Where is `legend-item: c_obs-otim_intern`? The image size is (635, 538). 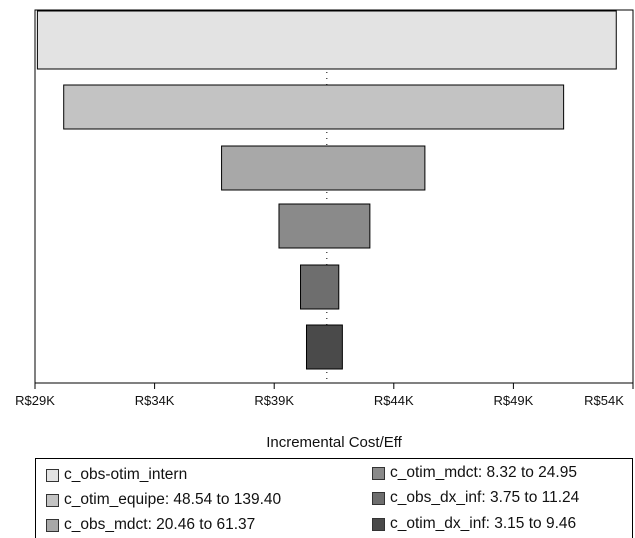
legend-item: c_obs-otim_intern is located at coordinates (116, 475).